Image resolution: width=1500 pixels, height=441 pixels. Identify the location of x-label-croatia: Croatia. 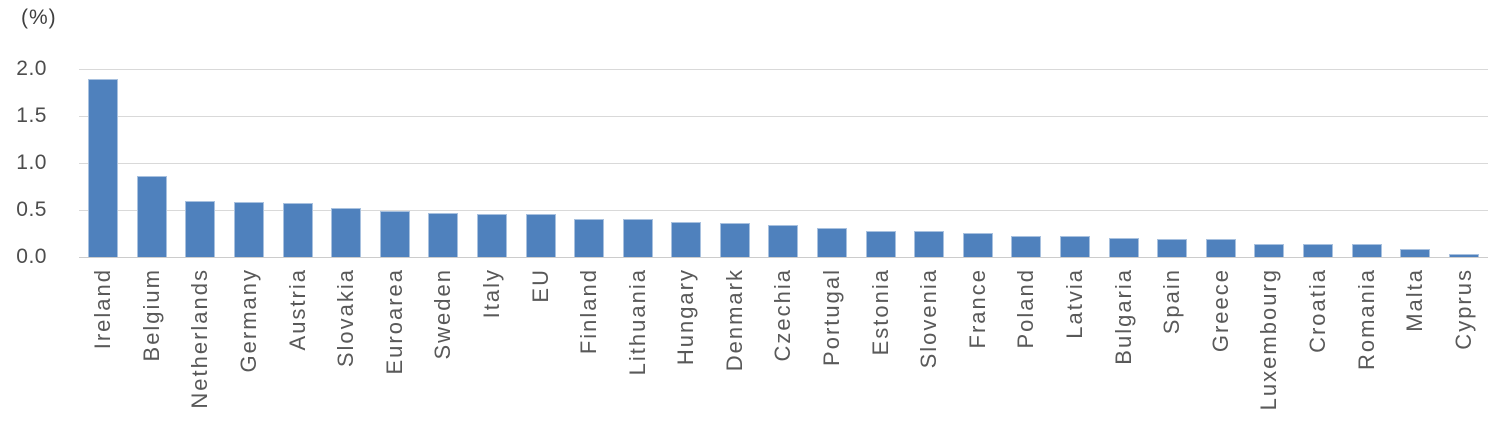
(1317, 310).